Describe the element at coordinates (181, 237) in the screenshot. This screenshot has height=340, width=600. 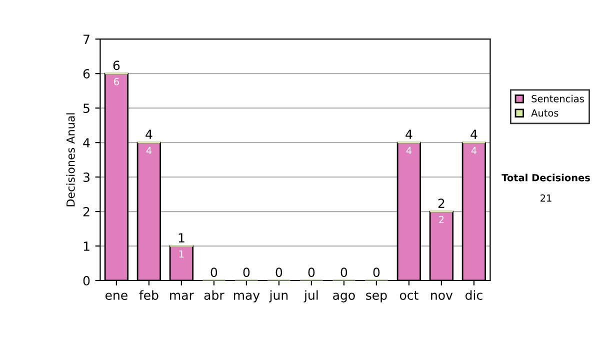
I see `total-label: 1` at that location.